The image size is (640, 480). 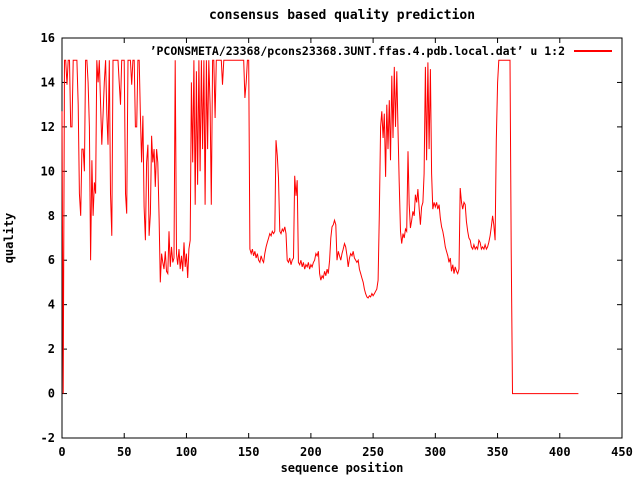 What do you see at coordinates (51, 260) in the screenshot?
I see `y-tick-label: 6` at bounding box center [51, 260].